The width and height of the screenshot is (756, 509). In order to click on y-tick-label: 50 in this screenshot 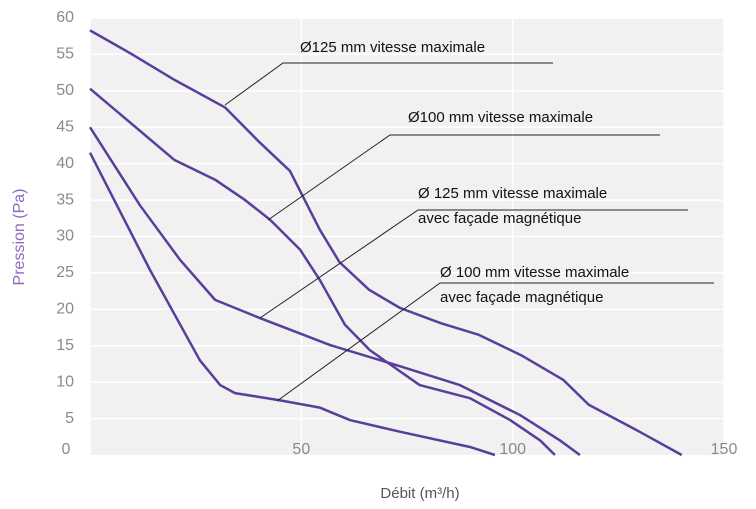, I will do `click(65, 90)`.